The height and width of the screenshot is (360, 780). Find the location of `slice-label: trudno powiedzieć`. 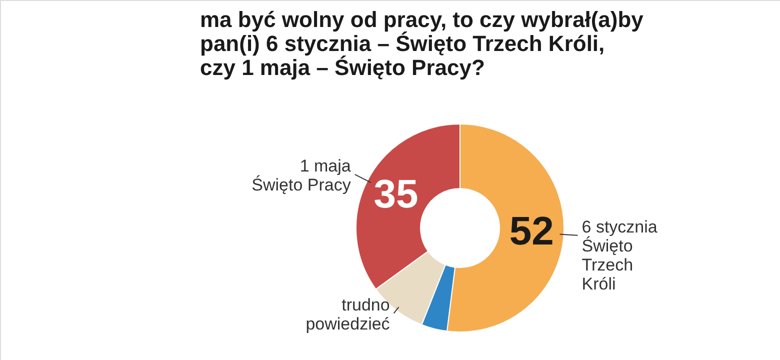

slice-label: trudno powiedzieć is located at coordinates (348, 314).